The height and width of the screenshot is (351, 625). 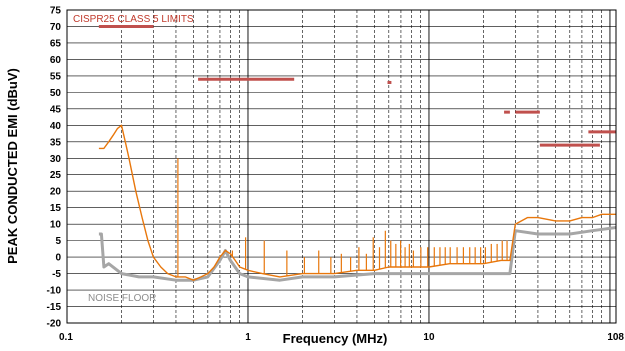 I want to click on y-tick-label: 30, so click(x=56, y=159).